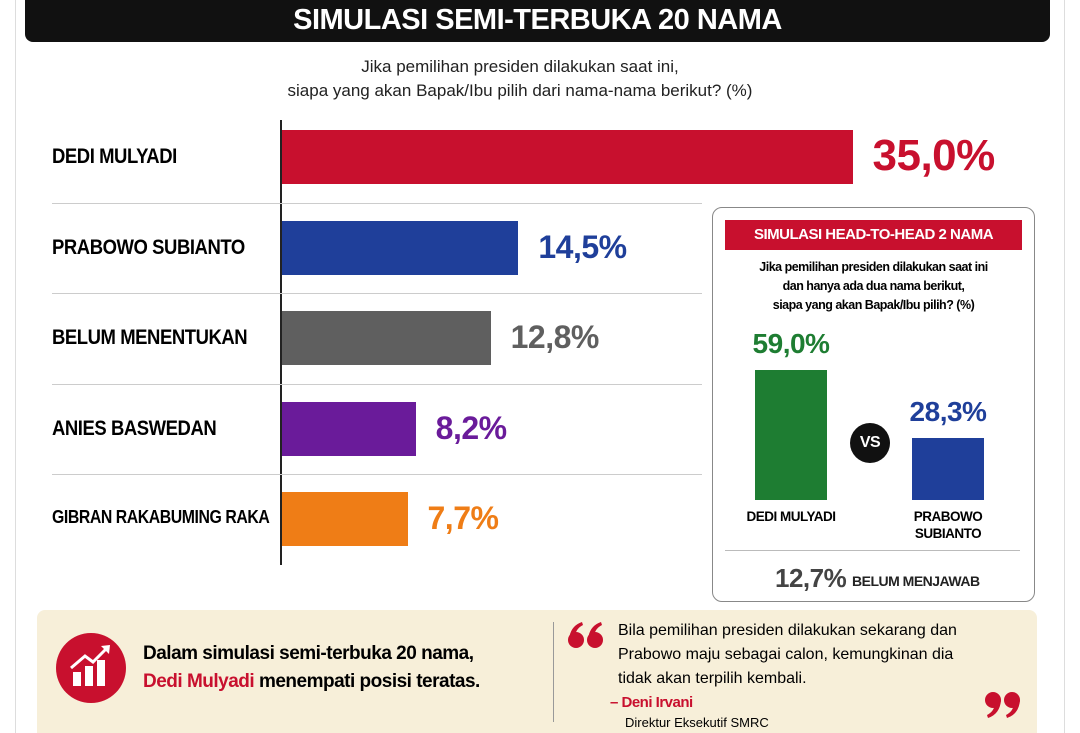 The image size is (1080, 733). I want to click on h2h-subtitle: dan hanya ada dua nama berikut,, so click(873, 286).